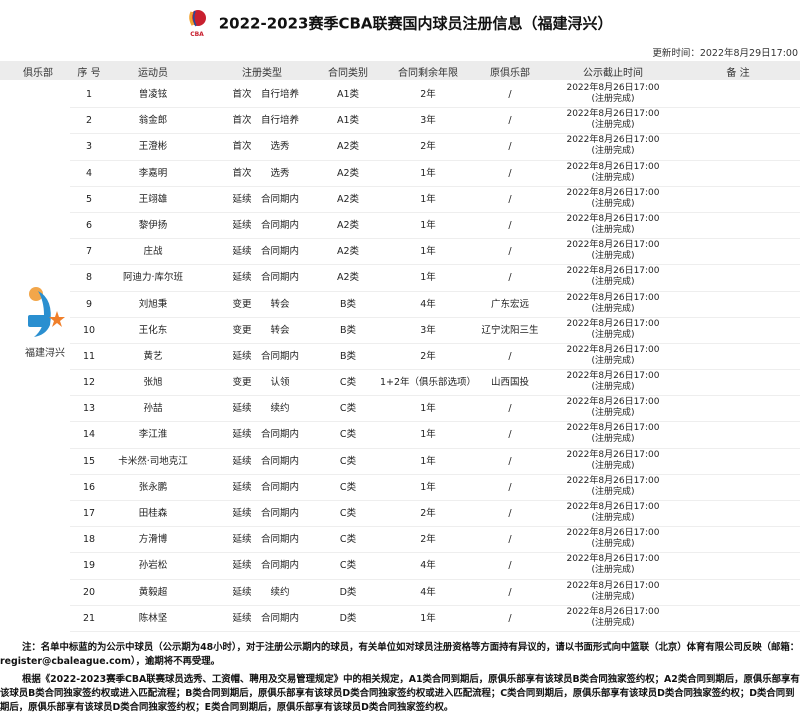 This screenshot has height=719, width=800. What do you see at coordinates (89, 199) in the screenshot?
I see `player-no: 5` at bounding box center [89, 199].